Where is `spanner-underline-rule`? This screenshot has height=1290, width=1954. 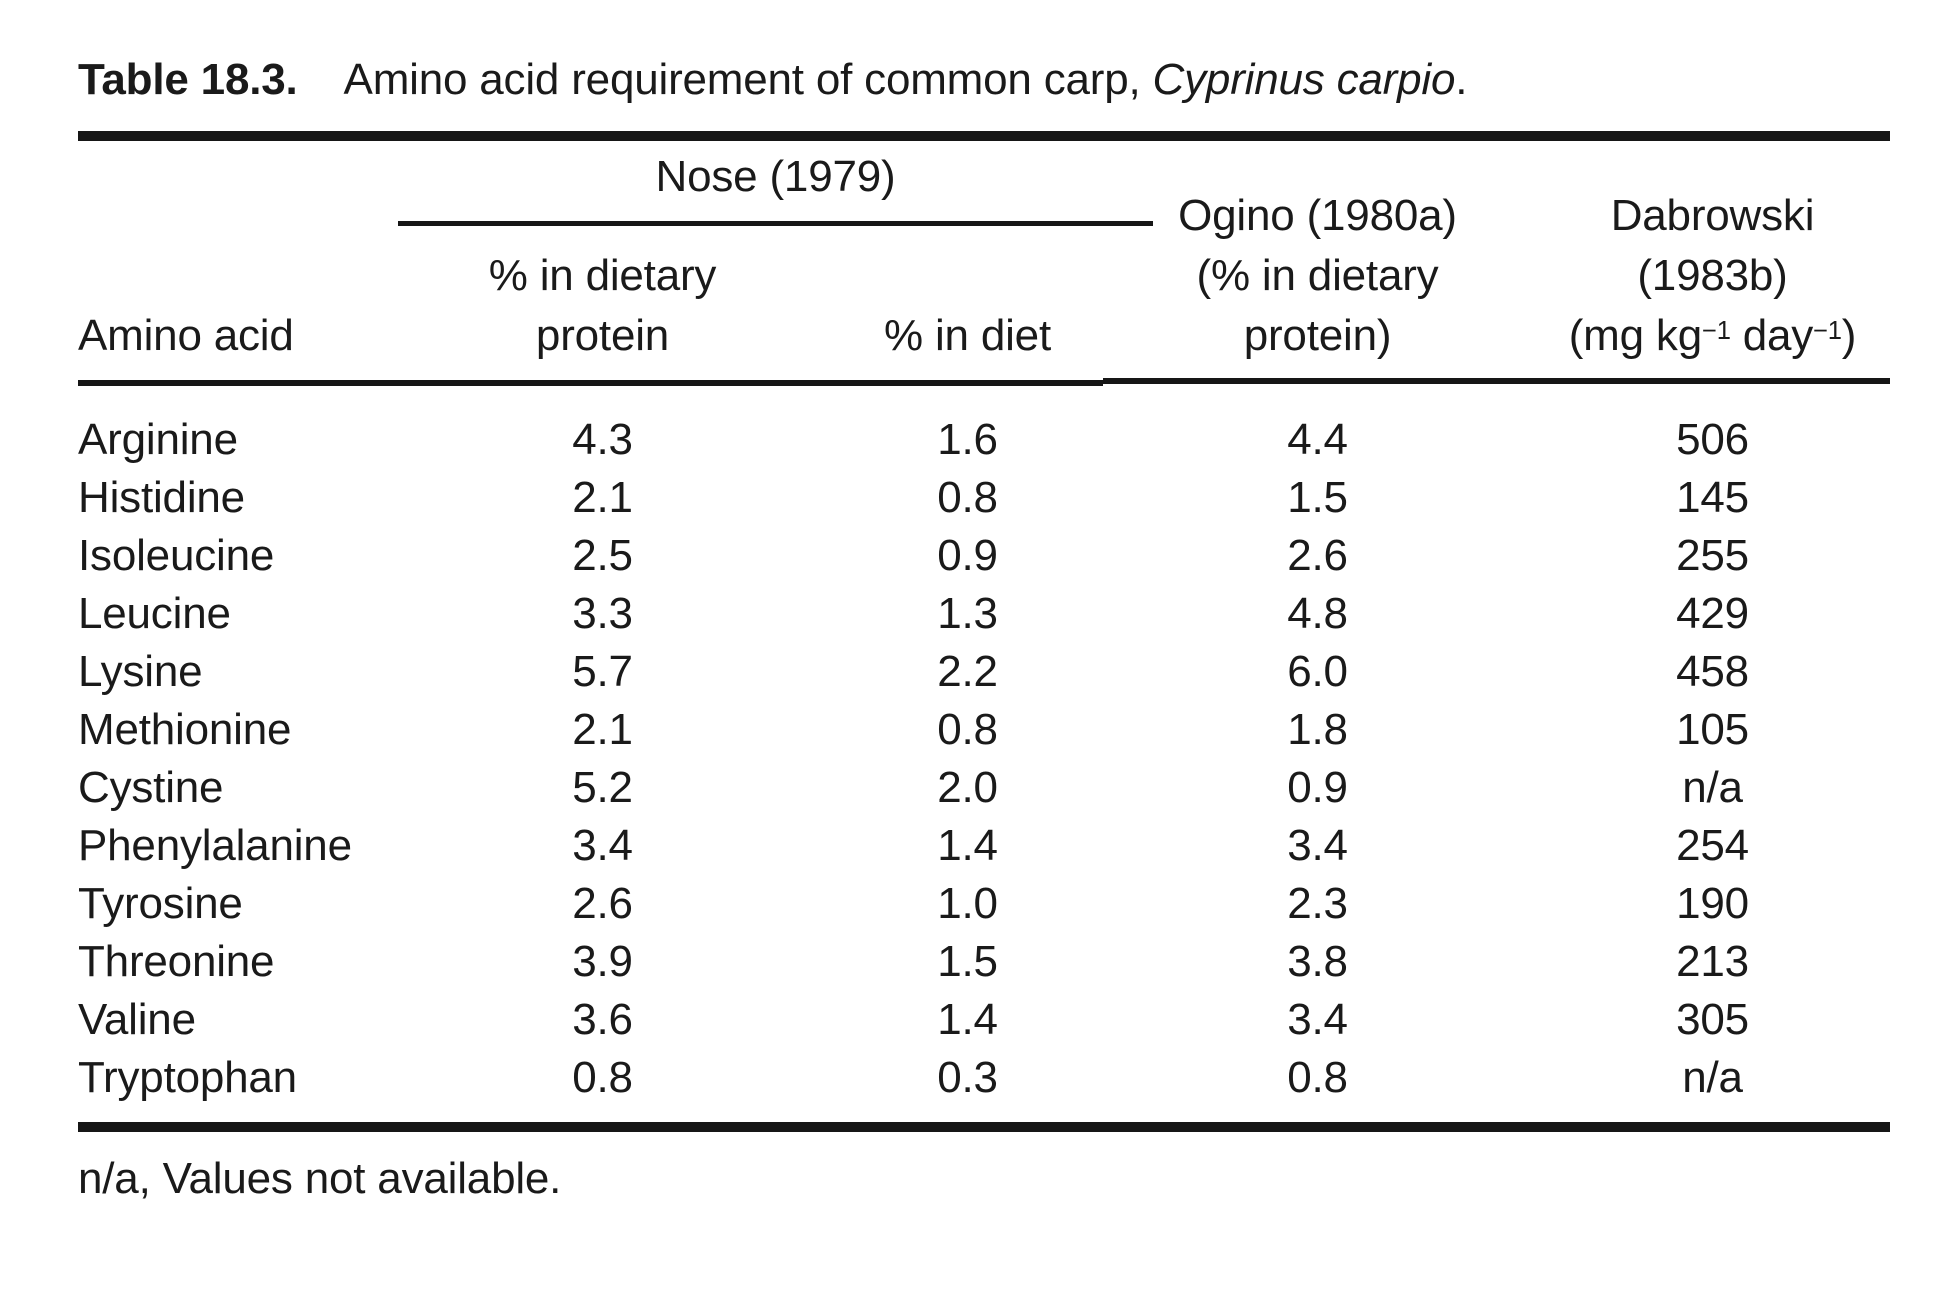
spanner-underline-rule is located at coordinates (775, 223).